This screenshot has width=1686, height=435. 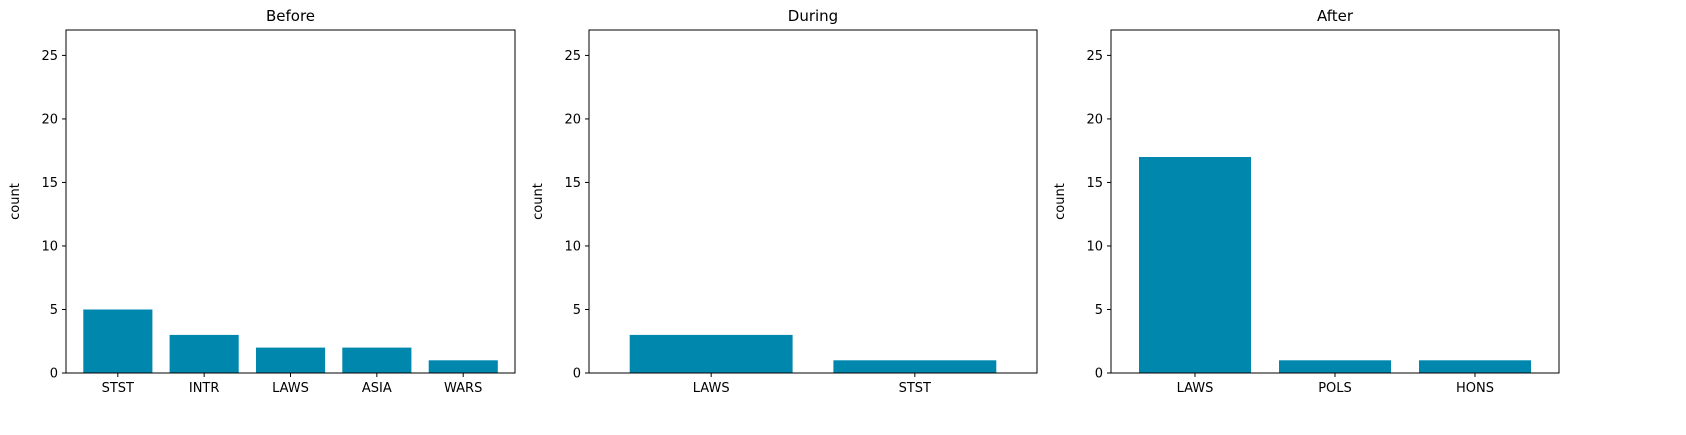 I want to click on bar-after-laws, so click(x=1195, y=265).